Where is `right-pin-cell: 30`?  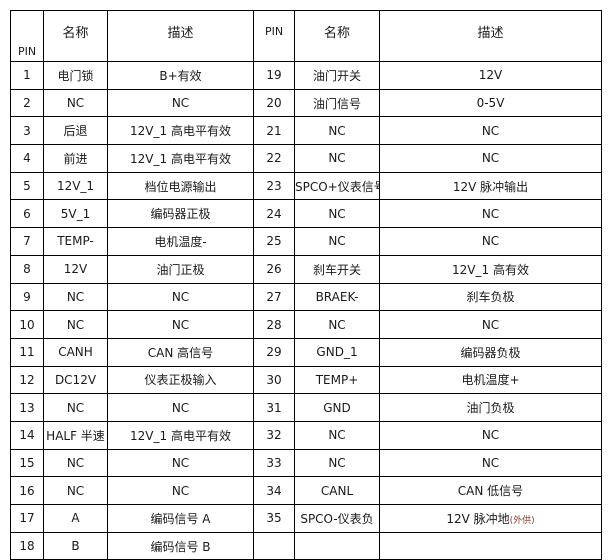
right-pin-cell: 30 is located at coordinates (274, 380).